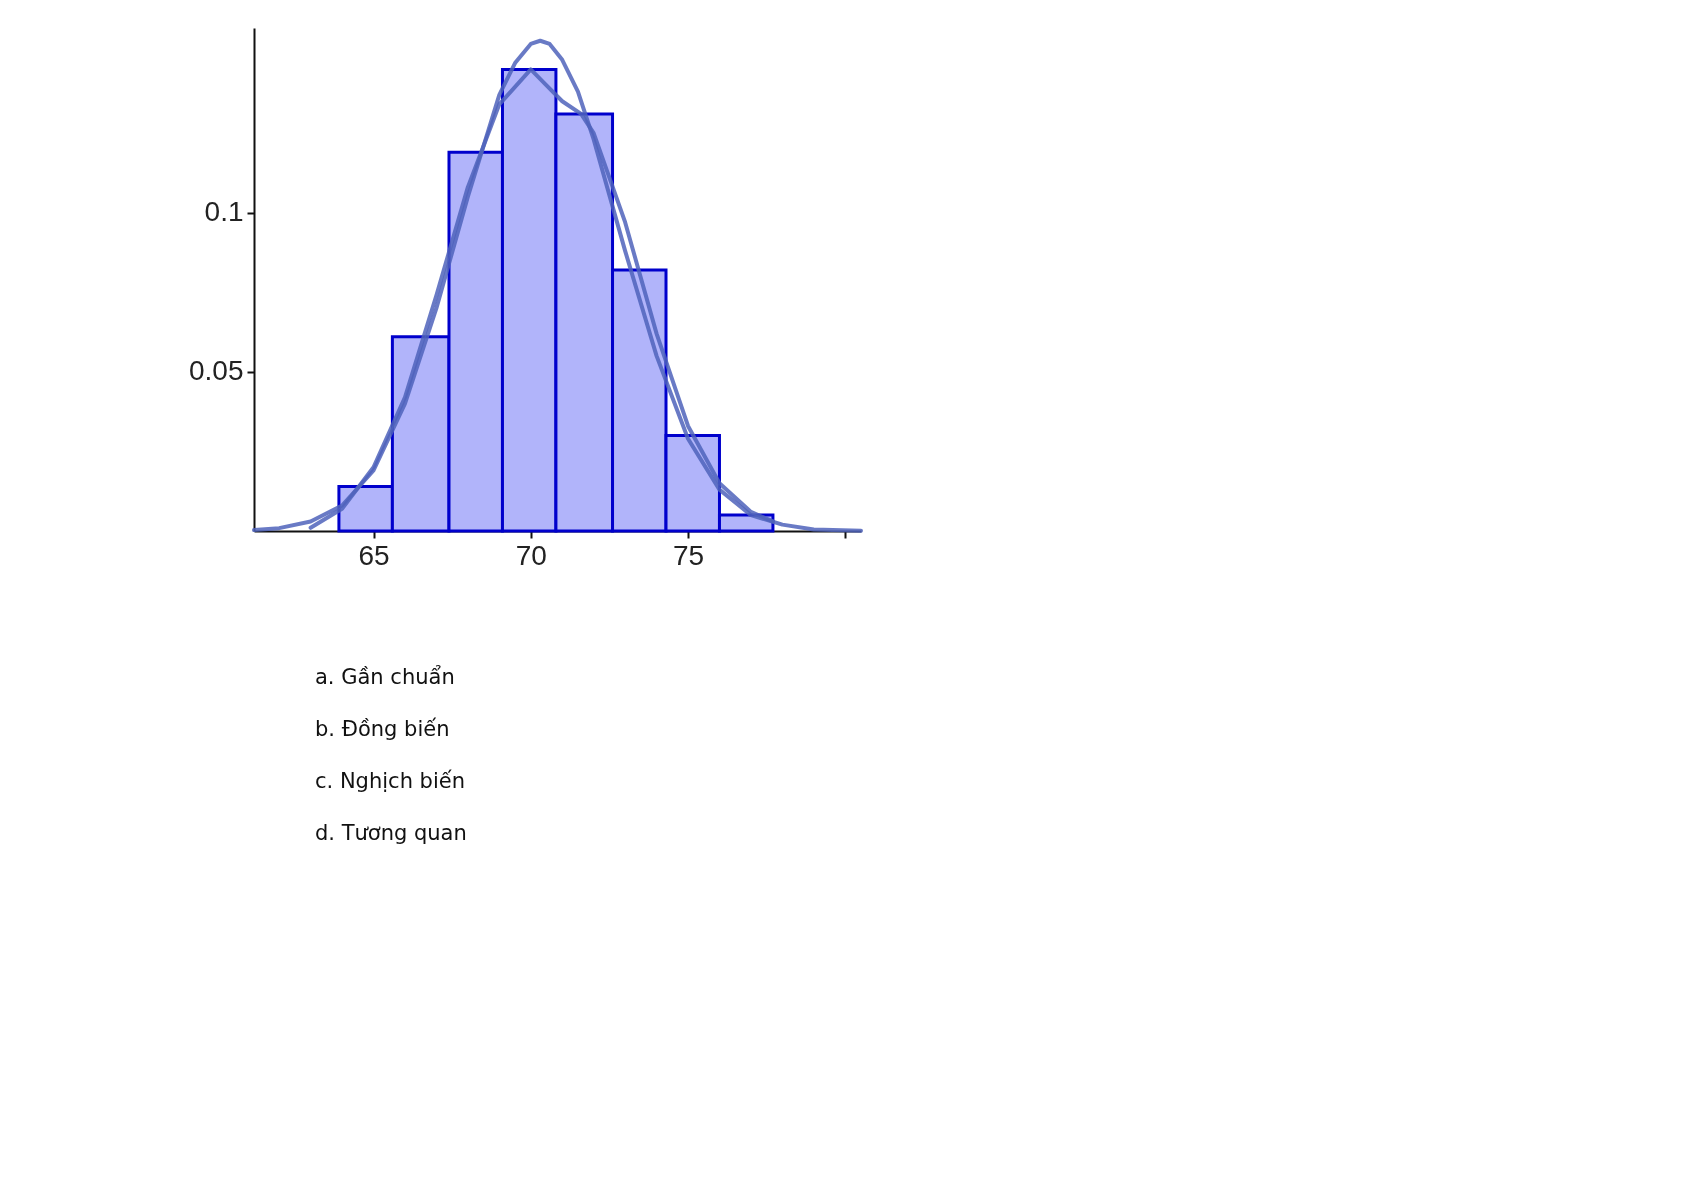  I want to click on text: a. Gần chuẩn, so click(385, 677).